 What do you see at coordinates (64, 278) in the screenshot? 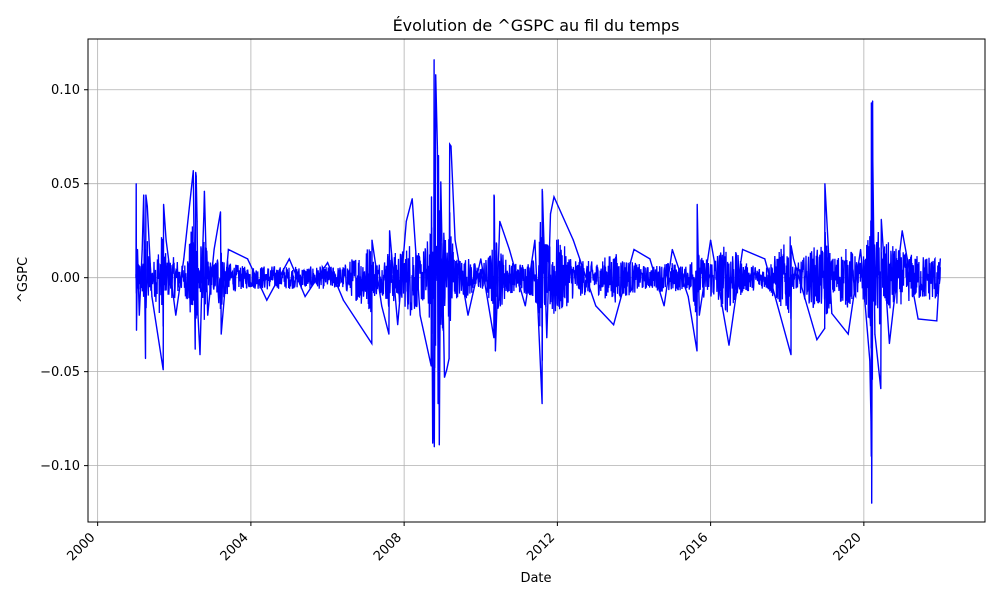
I see `y-axis-ticks: 0.10 0.05 0.00 −0.05 −0.10` at bounding box center [64, 278].